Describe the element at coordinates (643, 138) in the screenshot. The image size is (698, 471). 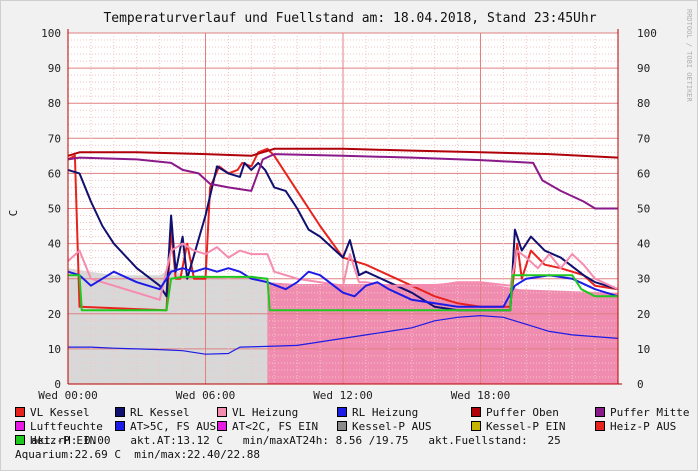
I see `y-tick-label-right: 70` at that location.